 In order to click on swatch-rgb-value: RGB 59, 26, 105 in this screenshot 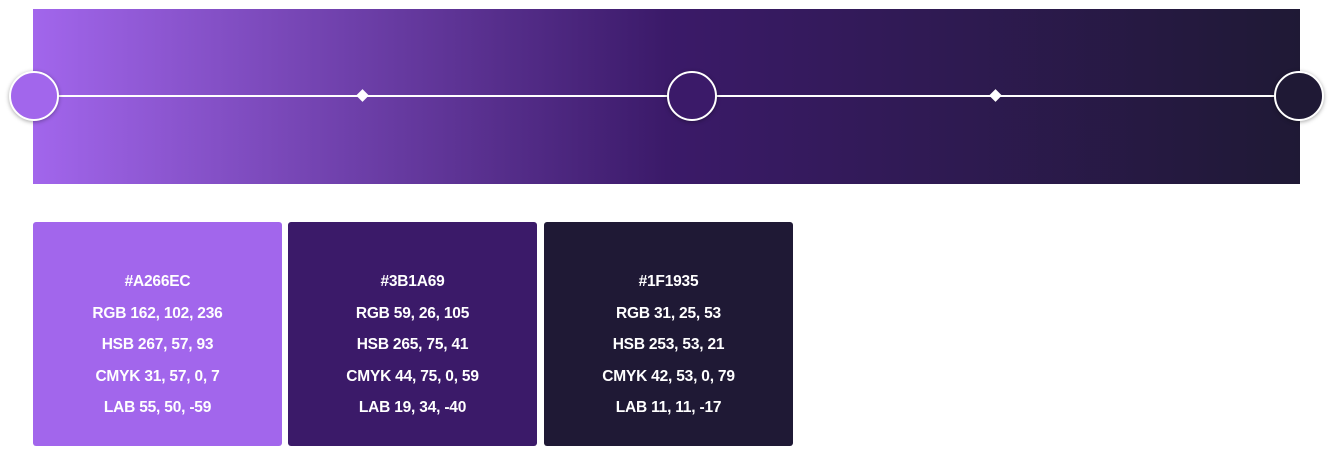, I will do `click(412, 313)`.